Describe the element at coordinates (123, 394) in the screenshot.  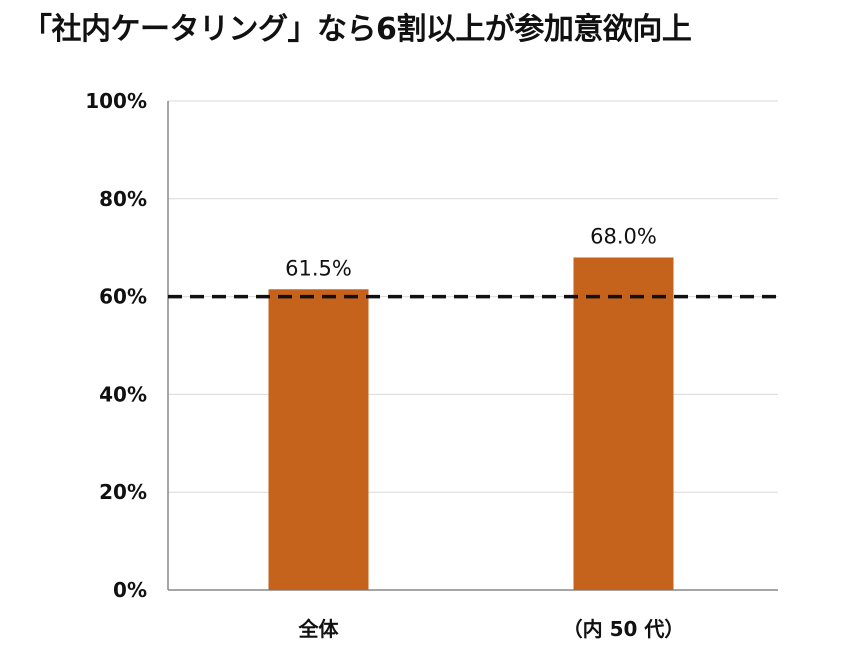
I see `y-tick-label: 40%` at that location.